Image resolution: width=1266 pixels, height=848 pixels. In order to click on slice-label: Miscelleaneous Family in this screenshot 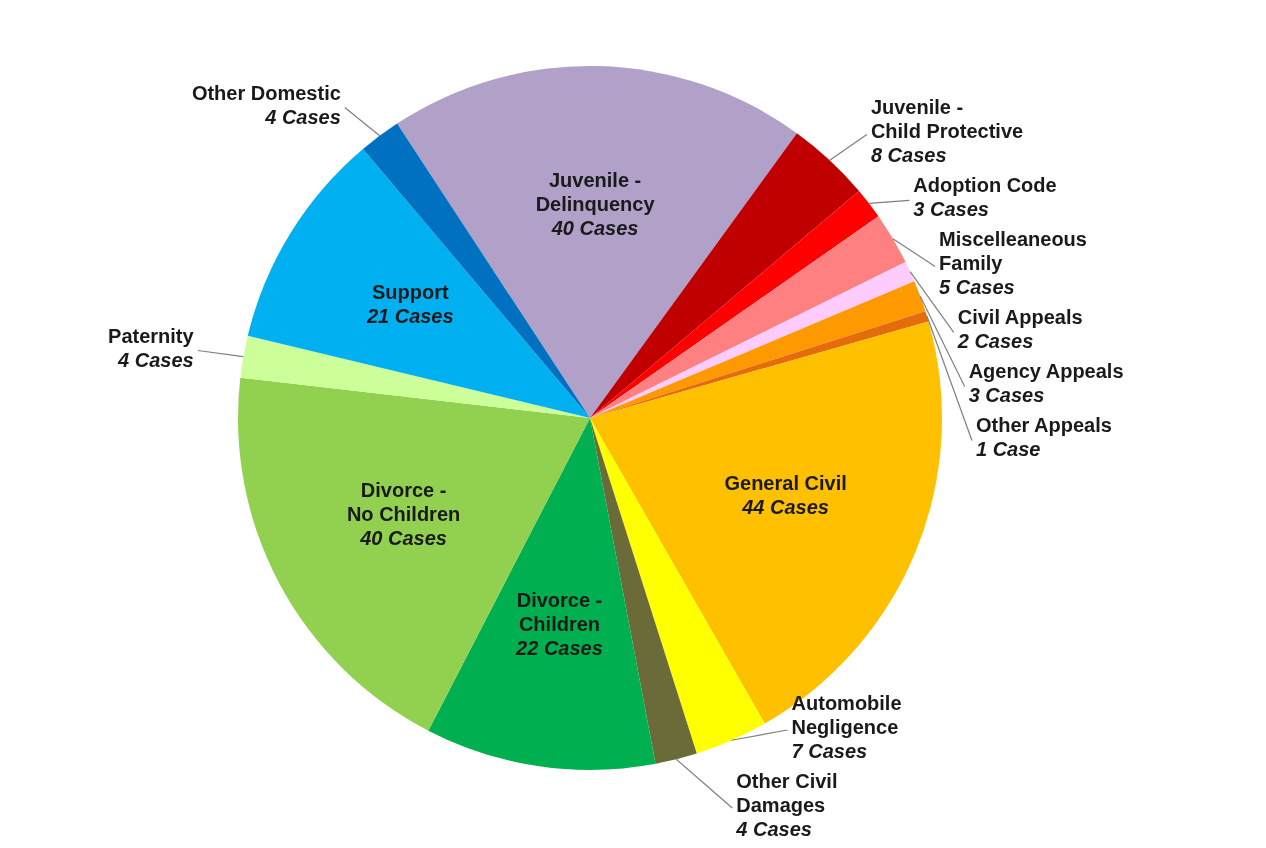, I will do `click(1013, 251)`.